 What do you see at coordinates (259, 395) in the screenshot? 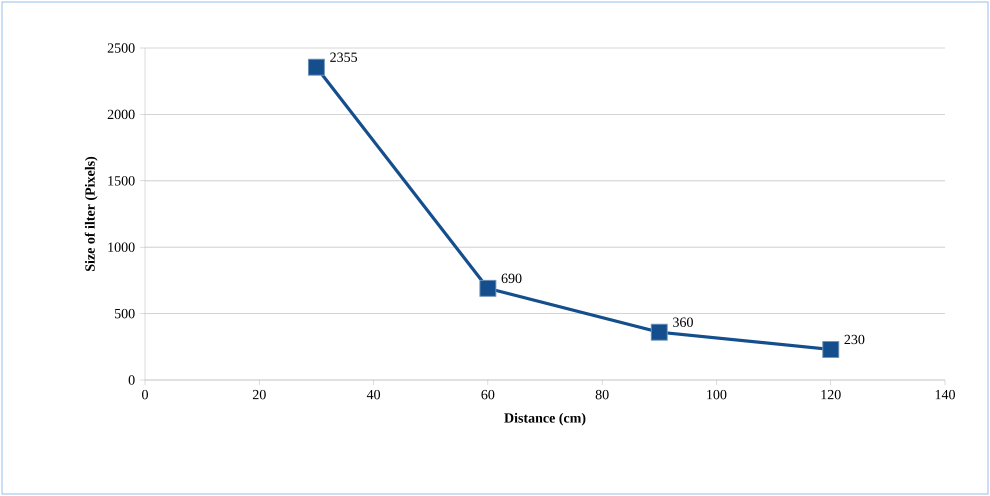
I see `x-tick-label: 20` at bounding box center [259, 395].